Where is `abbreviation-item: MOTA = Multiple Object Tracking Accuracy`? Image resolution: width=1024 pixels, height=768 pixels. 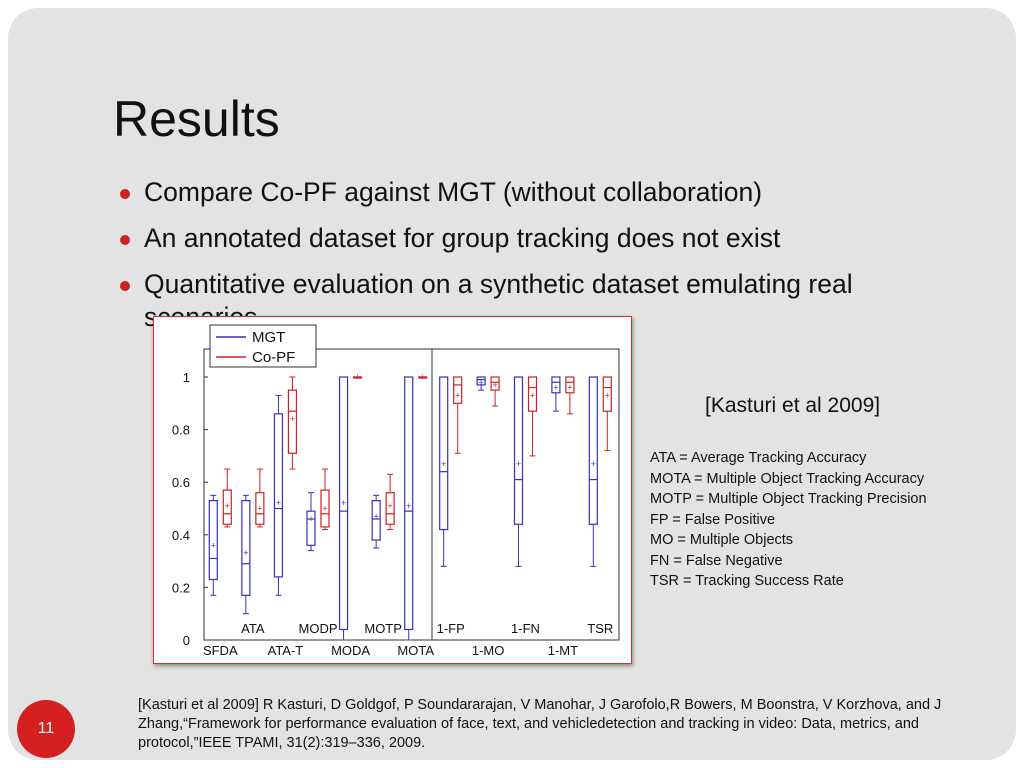
abbreviation-item: MOTA = Multiple Object Tracking Accuracy is located at coordinates (787, 478).